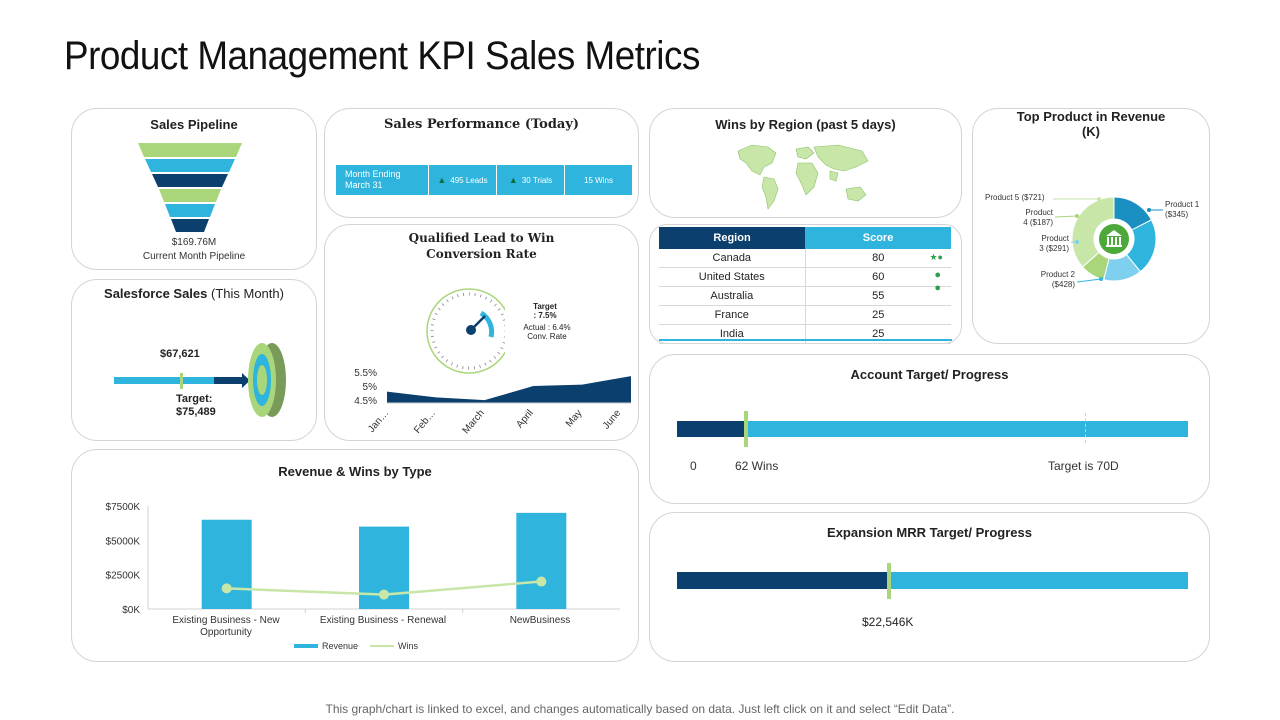  I want to click on score-value: 60, so click(878, 277).